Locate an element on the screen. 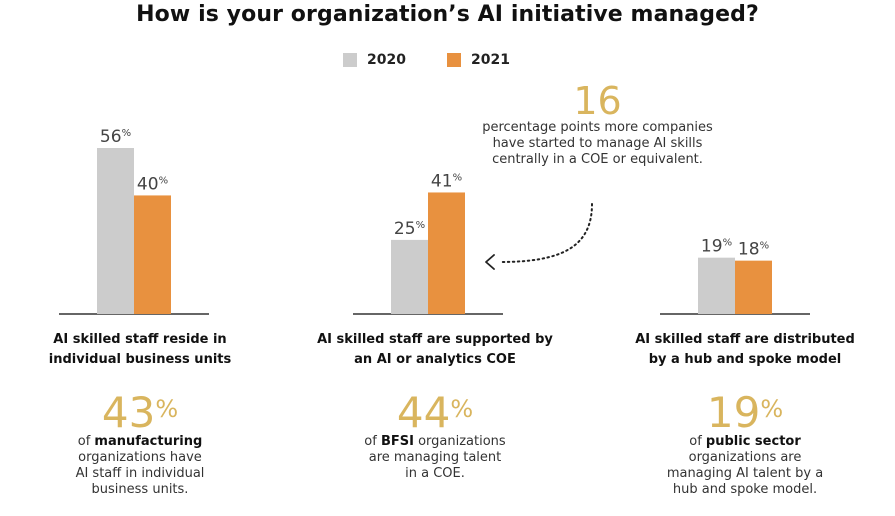 This screenshot has width=895, height=516. stat-number: 19% is located at coordinates (745, 413).